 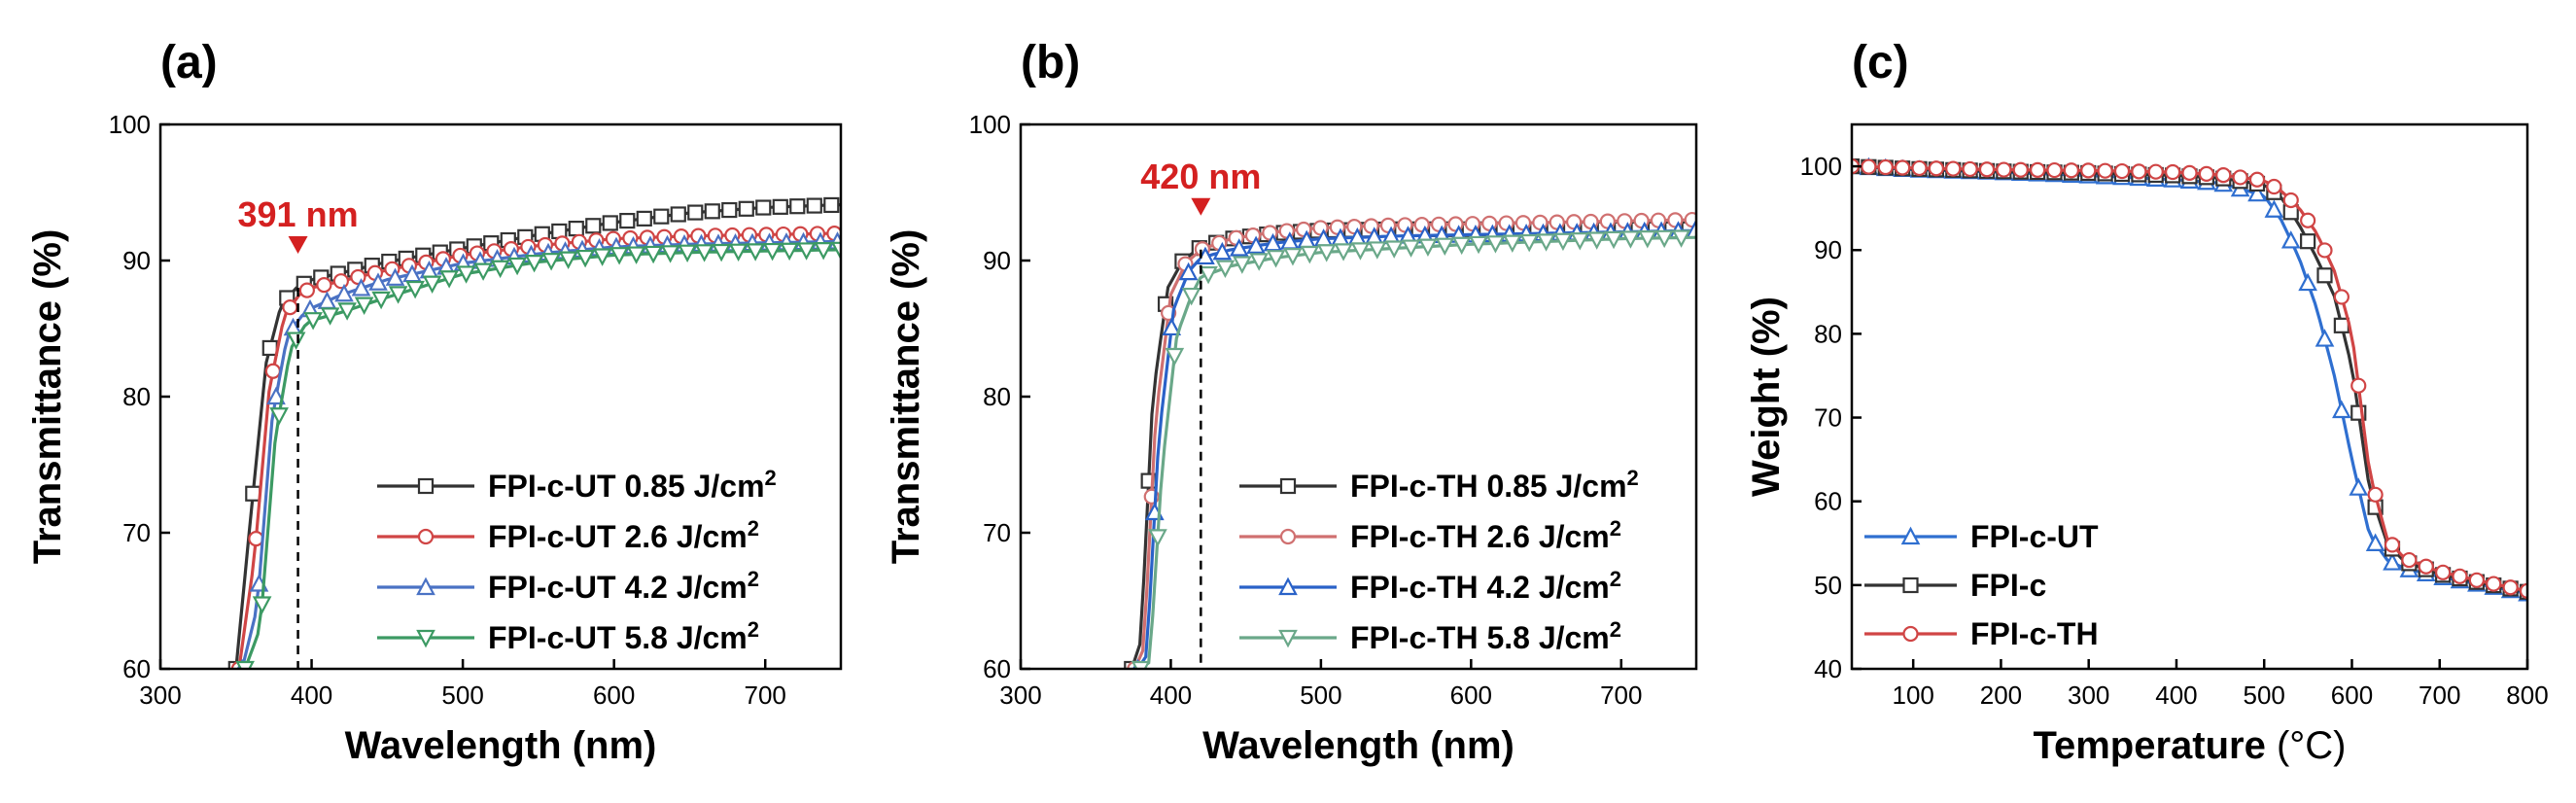 What do you see at coordinates (1912, 695) in the screenshot?
I see `x-tick-label: 100` at bounding box center [1912, 695].